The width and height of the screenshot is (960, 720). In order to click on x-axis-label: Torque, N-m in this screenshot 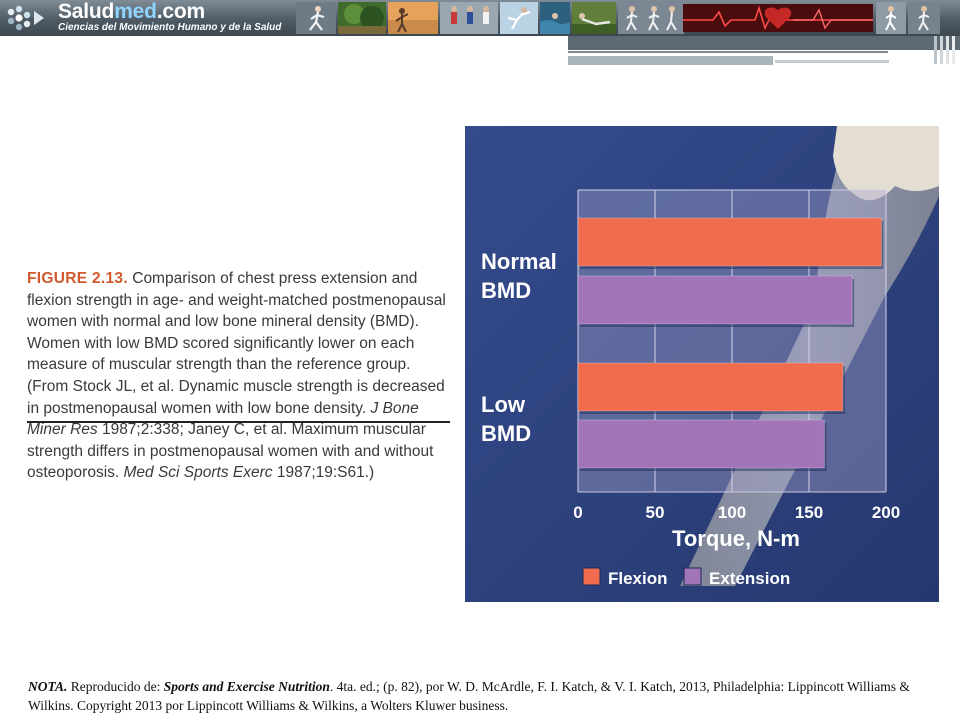, I will do `click(736, 538)`.